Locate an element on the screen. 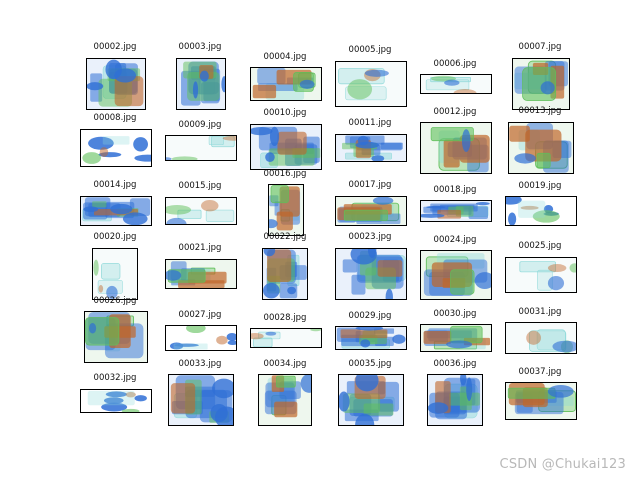  thumbnail-caption: 00024.jpg is located at coordinates (455, 240).